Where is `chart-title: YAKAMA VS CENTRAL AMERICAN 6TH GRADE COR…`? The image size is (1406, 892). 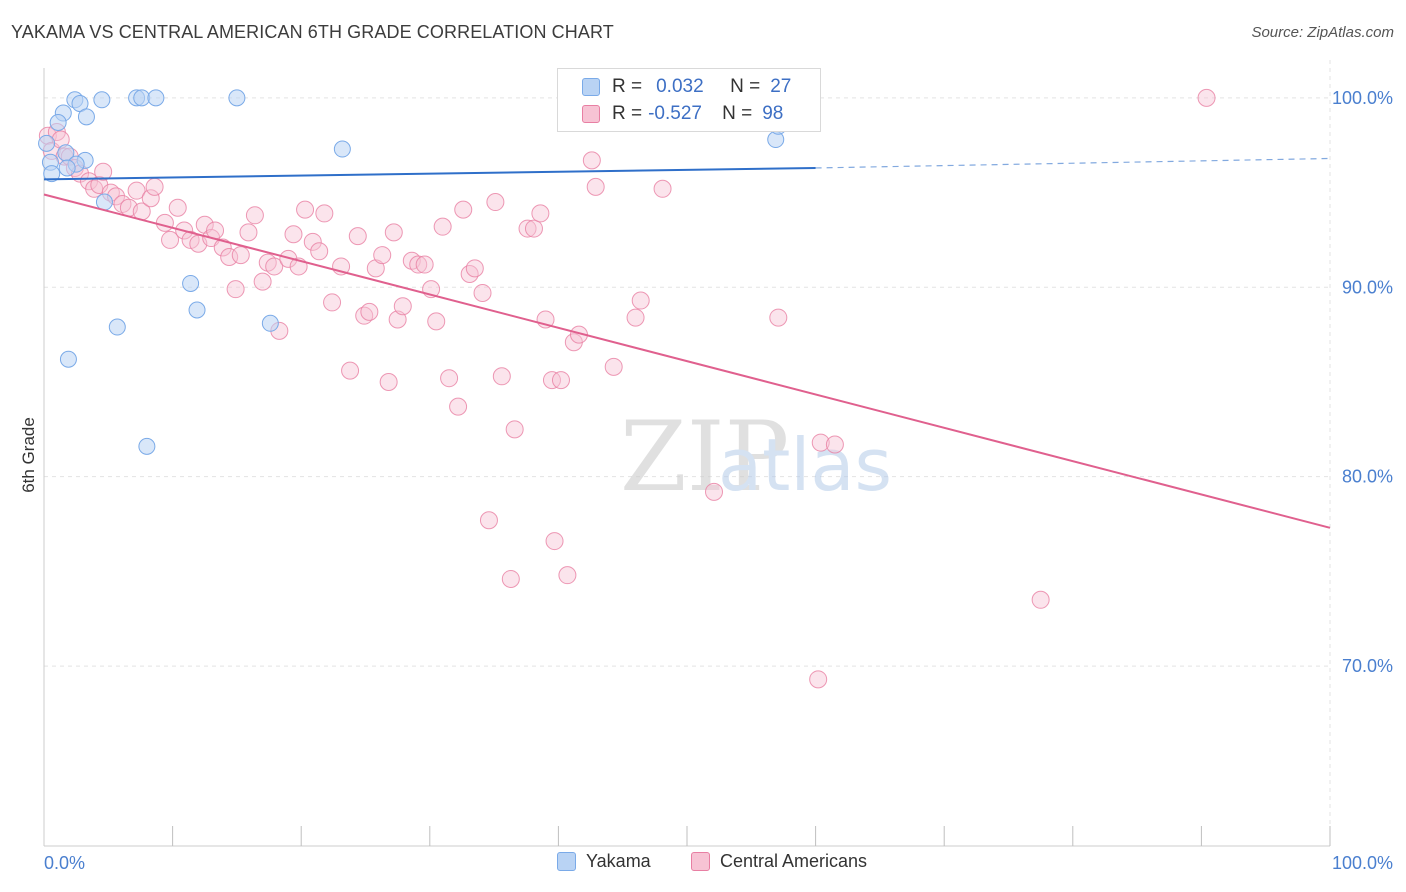
chart-title: YAKAMA VS CENTRAL AMERICAN 6TH GRADE COR… is located at coordinates (312, 32).